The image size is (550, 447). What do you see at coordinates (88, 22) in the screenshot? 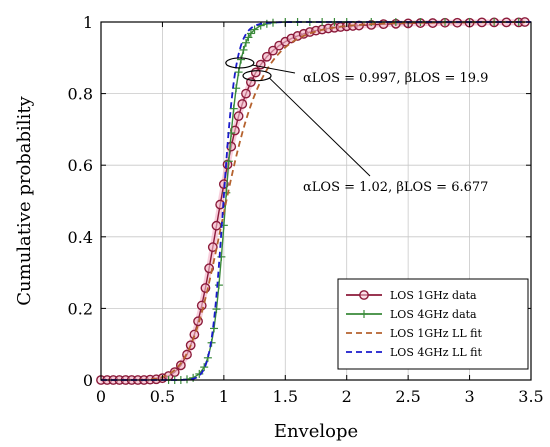
I see `y-tick-label: 1` at bounding box center [88, 22].